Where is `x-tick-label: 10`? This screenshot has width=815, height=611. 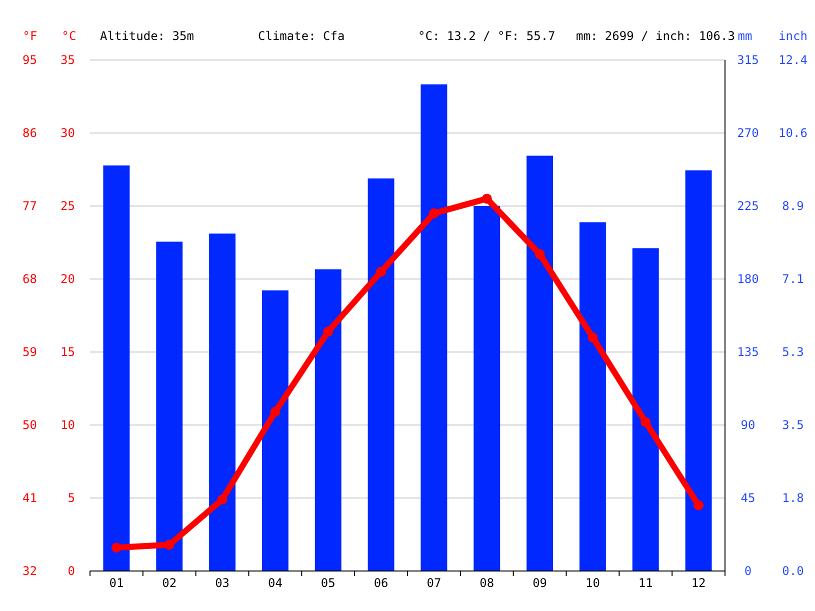
x-tick-label: 10 is located at coordinates (592, 583).